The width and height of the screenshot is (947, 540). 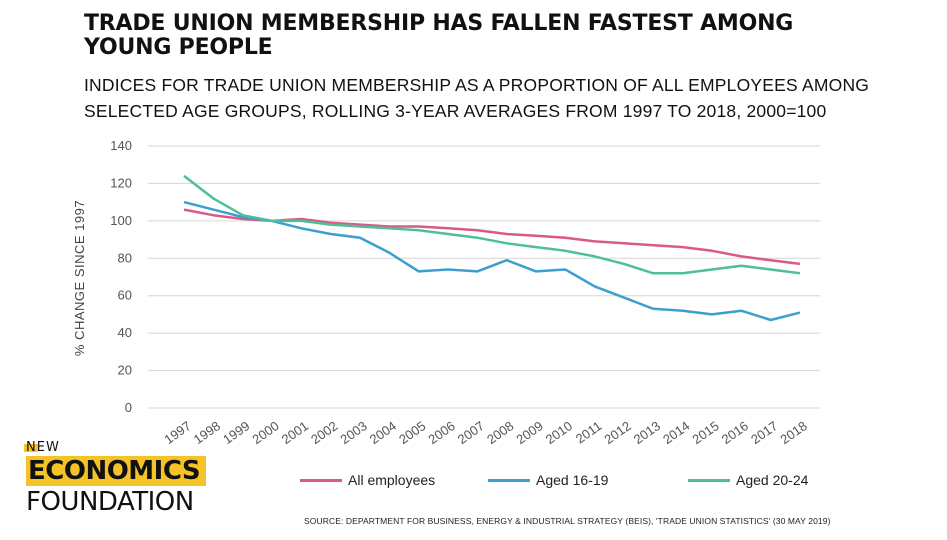 I want to click on legend-label: All employees, so click(x=392, y=480).